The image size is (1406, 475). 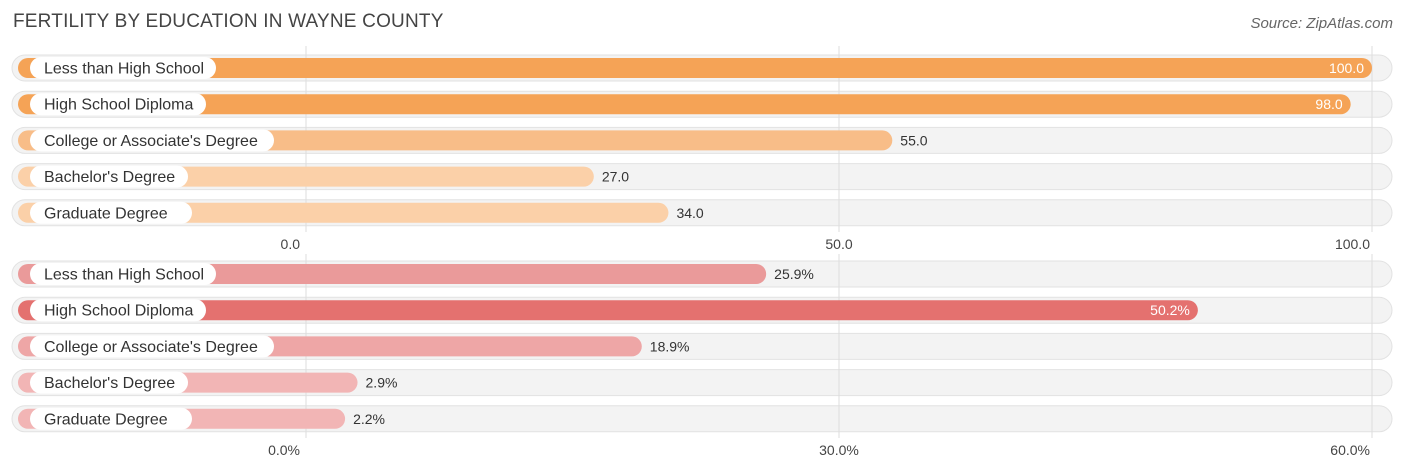 What do you see at coordinates (689, 213) in the screenshot?
I see `value-label: 34.0` at bounding box center [689, 213].